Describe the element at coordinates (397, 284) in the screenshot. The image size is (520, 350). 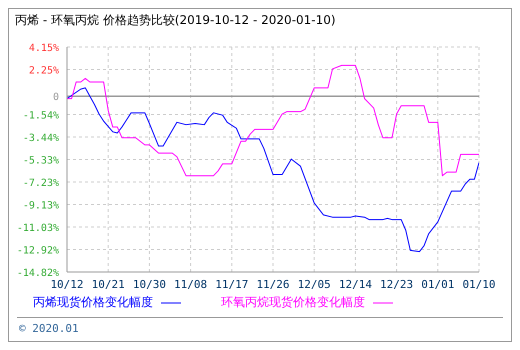
I see `x-tick-label: 12/23` at that location.